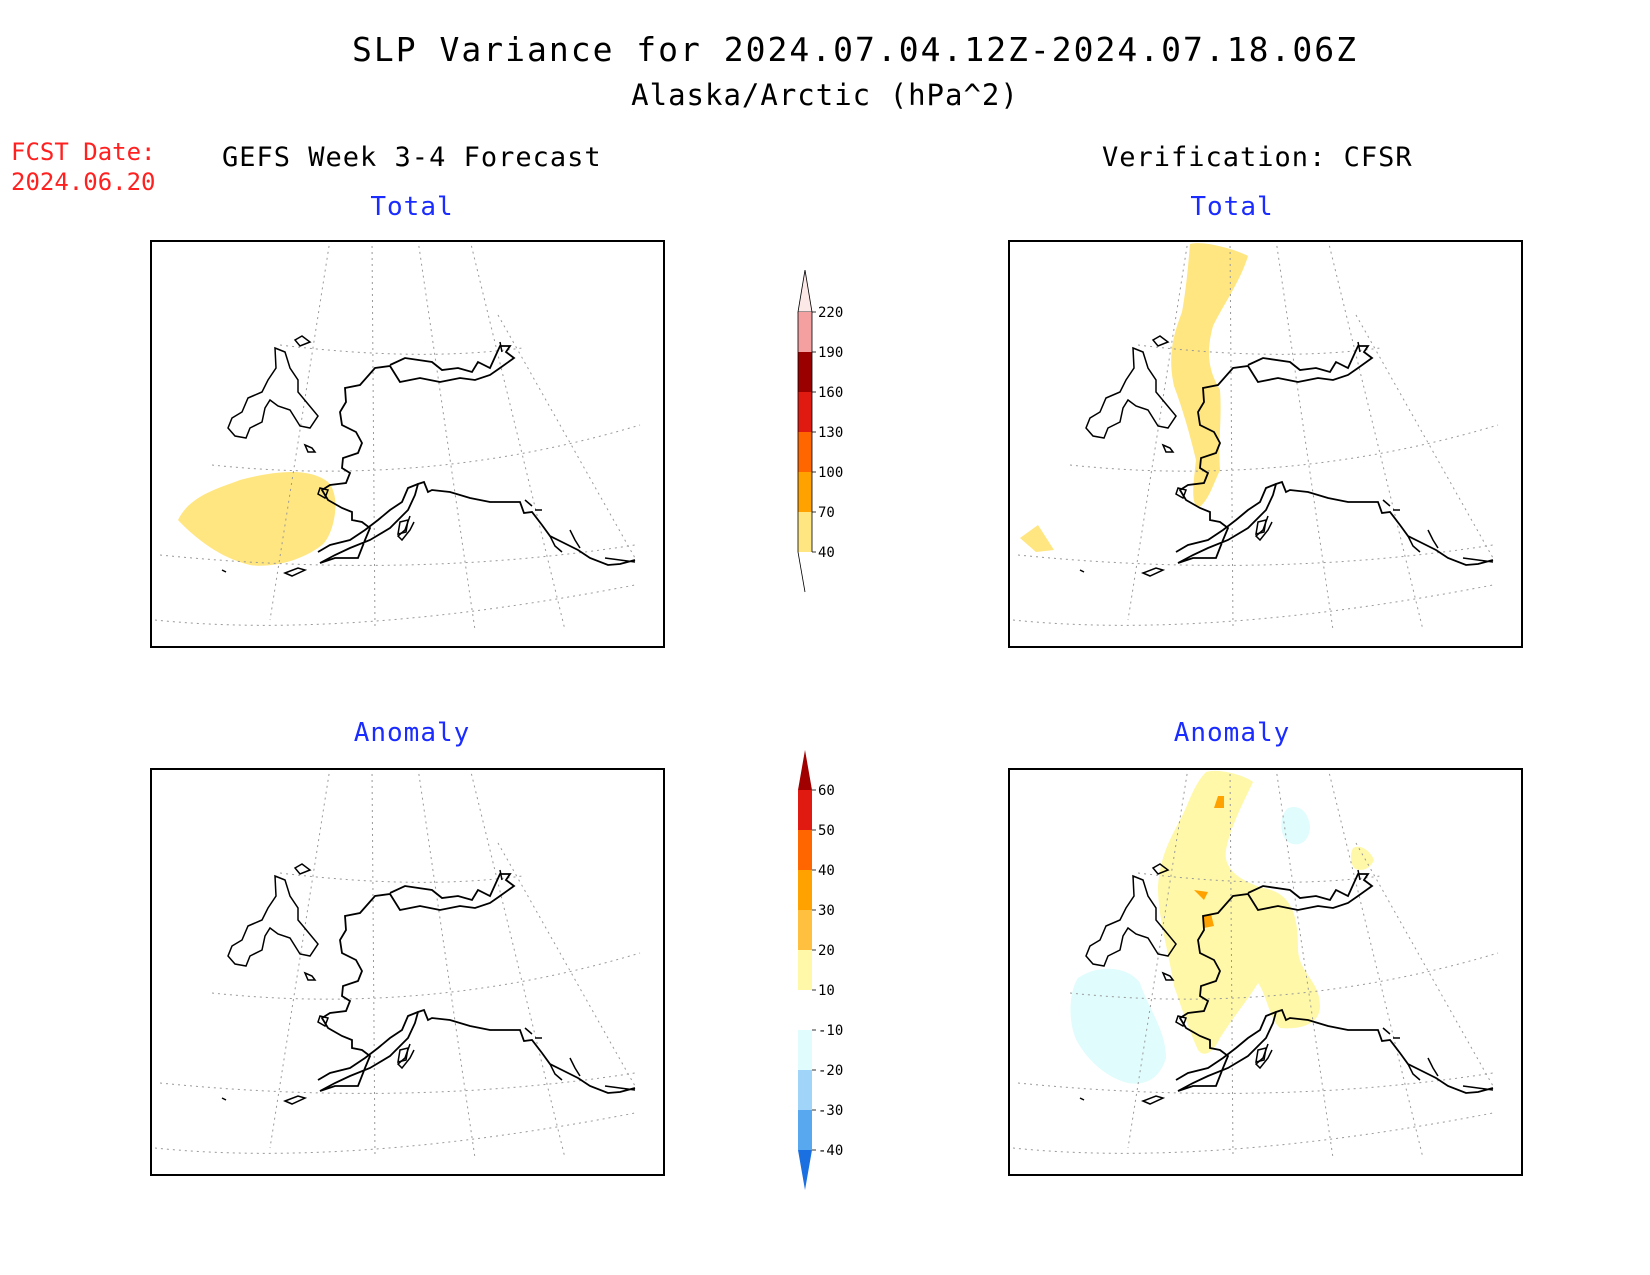 The height and width of the screenshot is (1275, 1650). What do you see at coordinates (1257, 157) in the screenshot?
I see `verification-column-title: Verification: CFSR` at bounding box center [1257, 157].